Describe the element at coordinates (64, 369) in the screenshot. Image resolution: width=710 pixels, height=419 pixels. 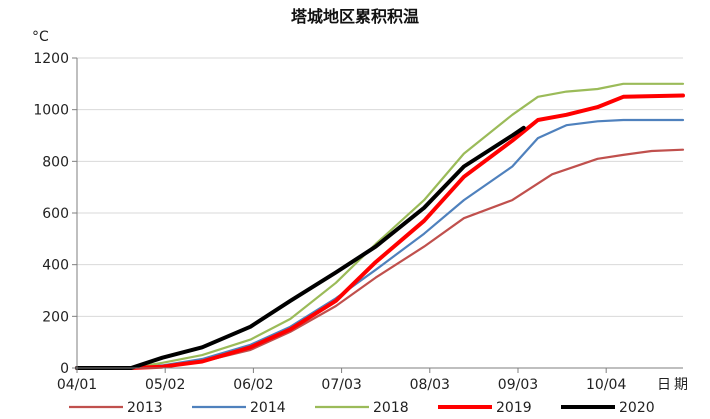
I see `y-tick-label: 0` at that location.